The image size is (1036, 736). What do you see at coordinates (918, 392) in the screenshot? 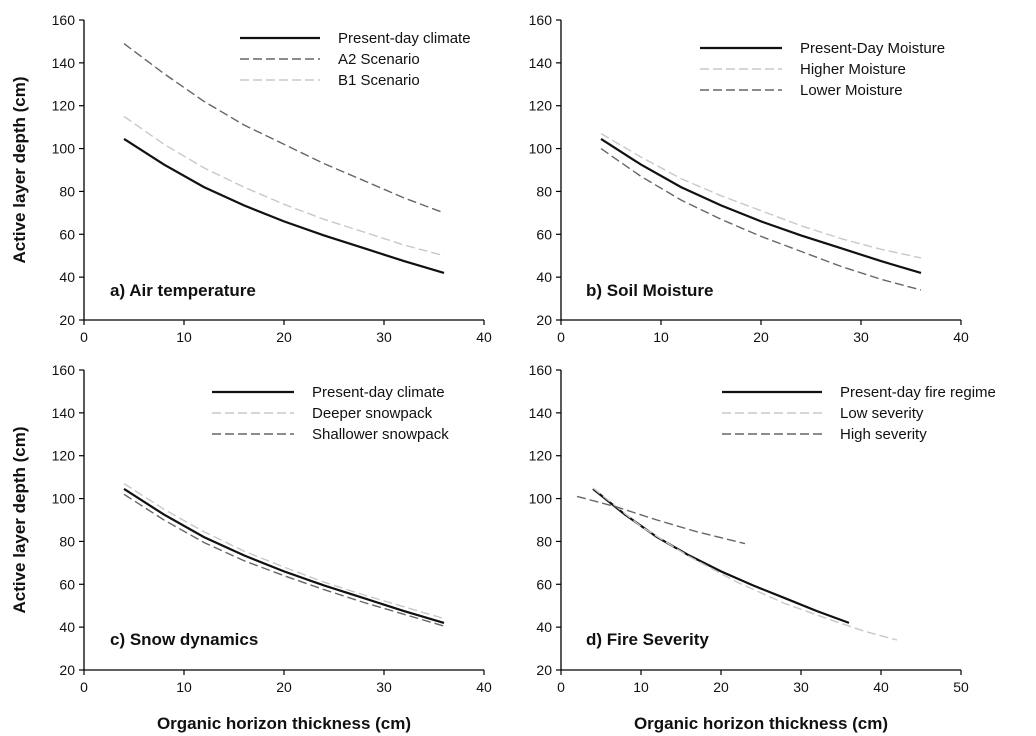
I see `legend-label-1: Present-day fire regime` at bounding box center [918, 392].